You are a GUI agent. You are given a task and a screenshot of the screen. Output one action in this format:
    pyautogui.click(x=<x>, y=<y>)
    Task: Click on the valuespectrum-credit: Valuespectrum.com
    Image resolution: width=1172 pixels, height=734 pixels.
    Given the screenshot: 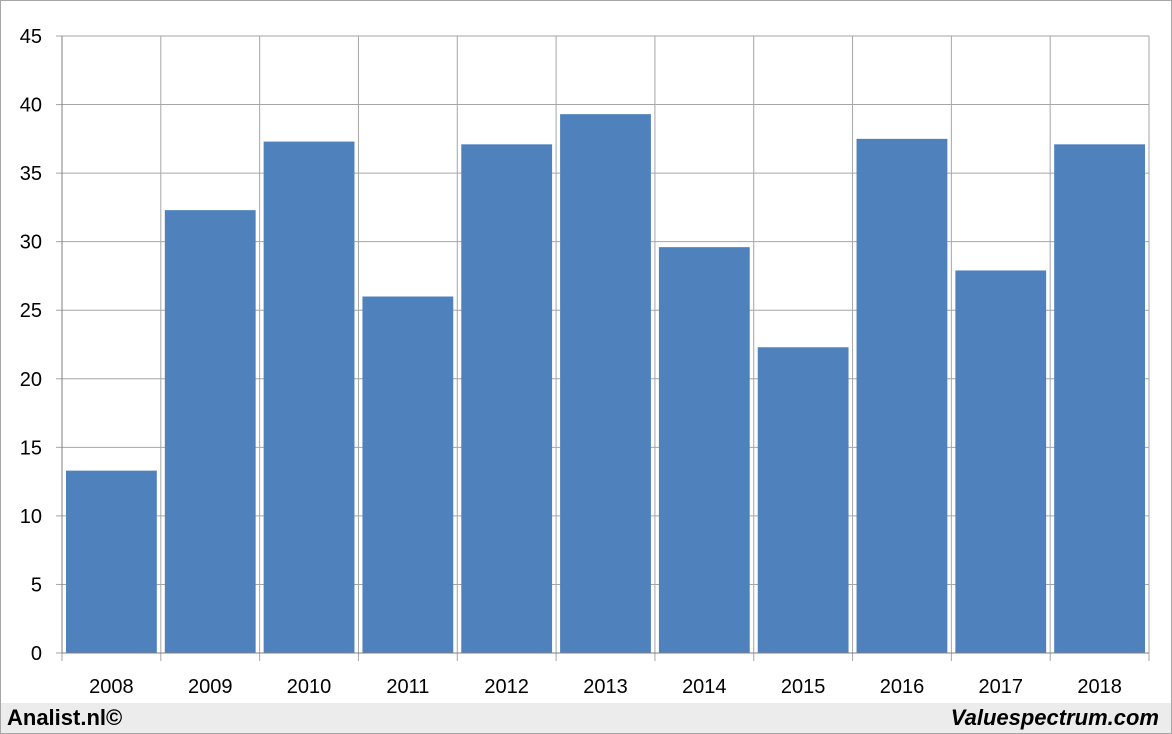 What is the action you would take?
    pyautogui.click(x=1054, y=717)
    